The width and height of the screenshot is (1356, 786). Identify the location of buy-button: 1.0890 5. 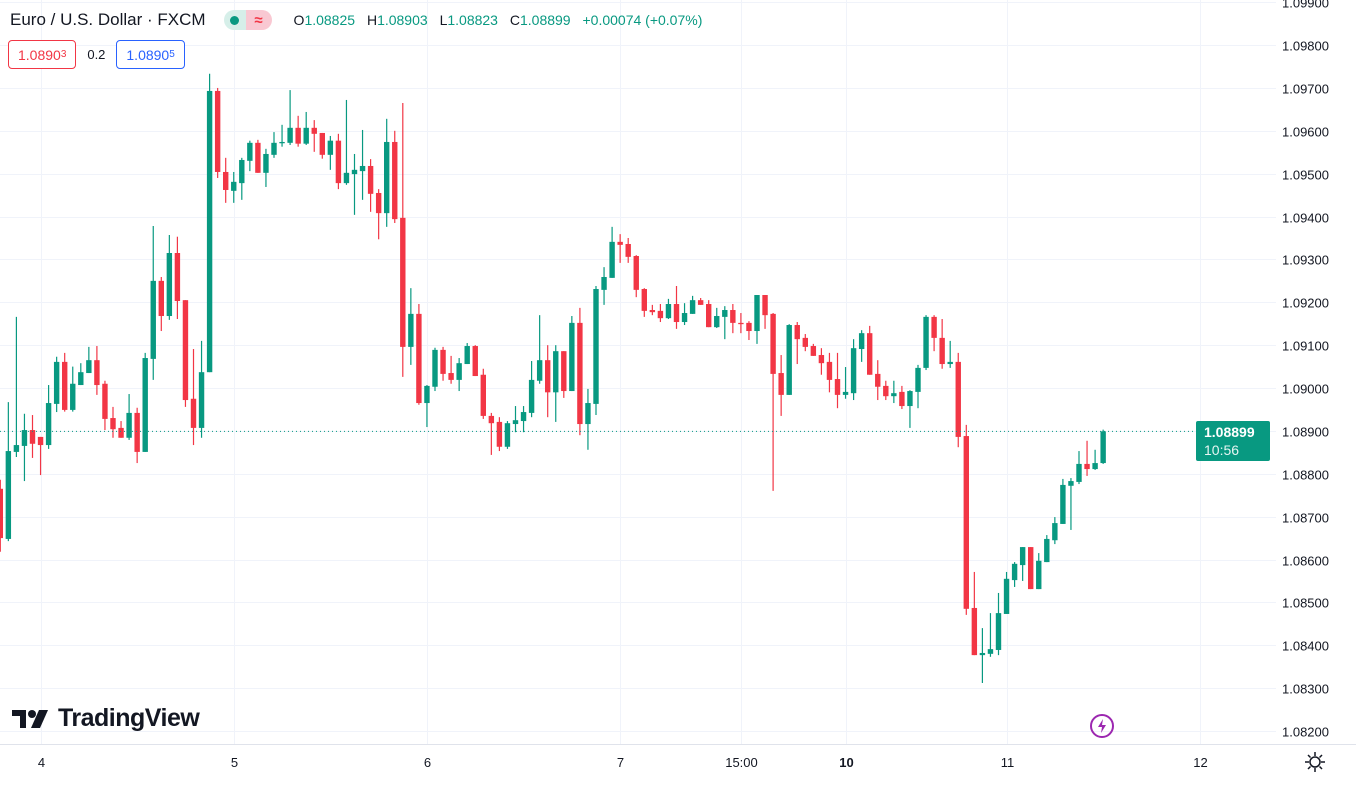
(150, 54).